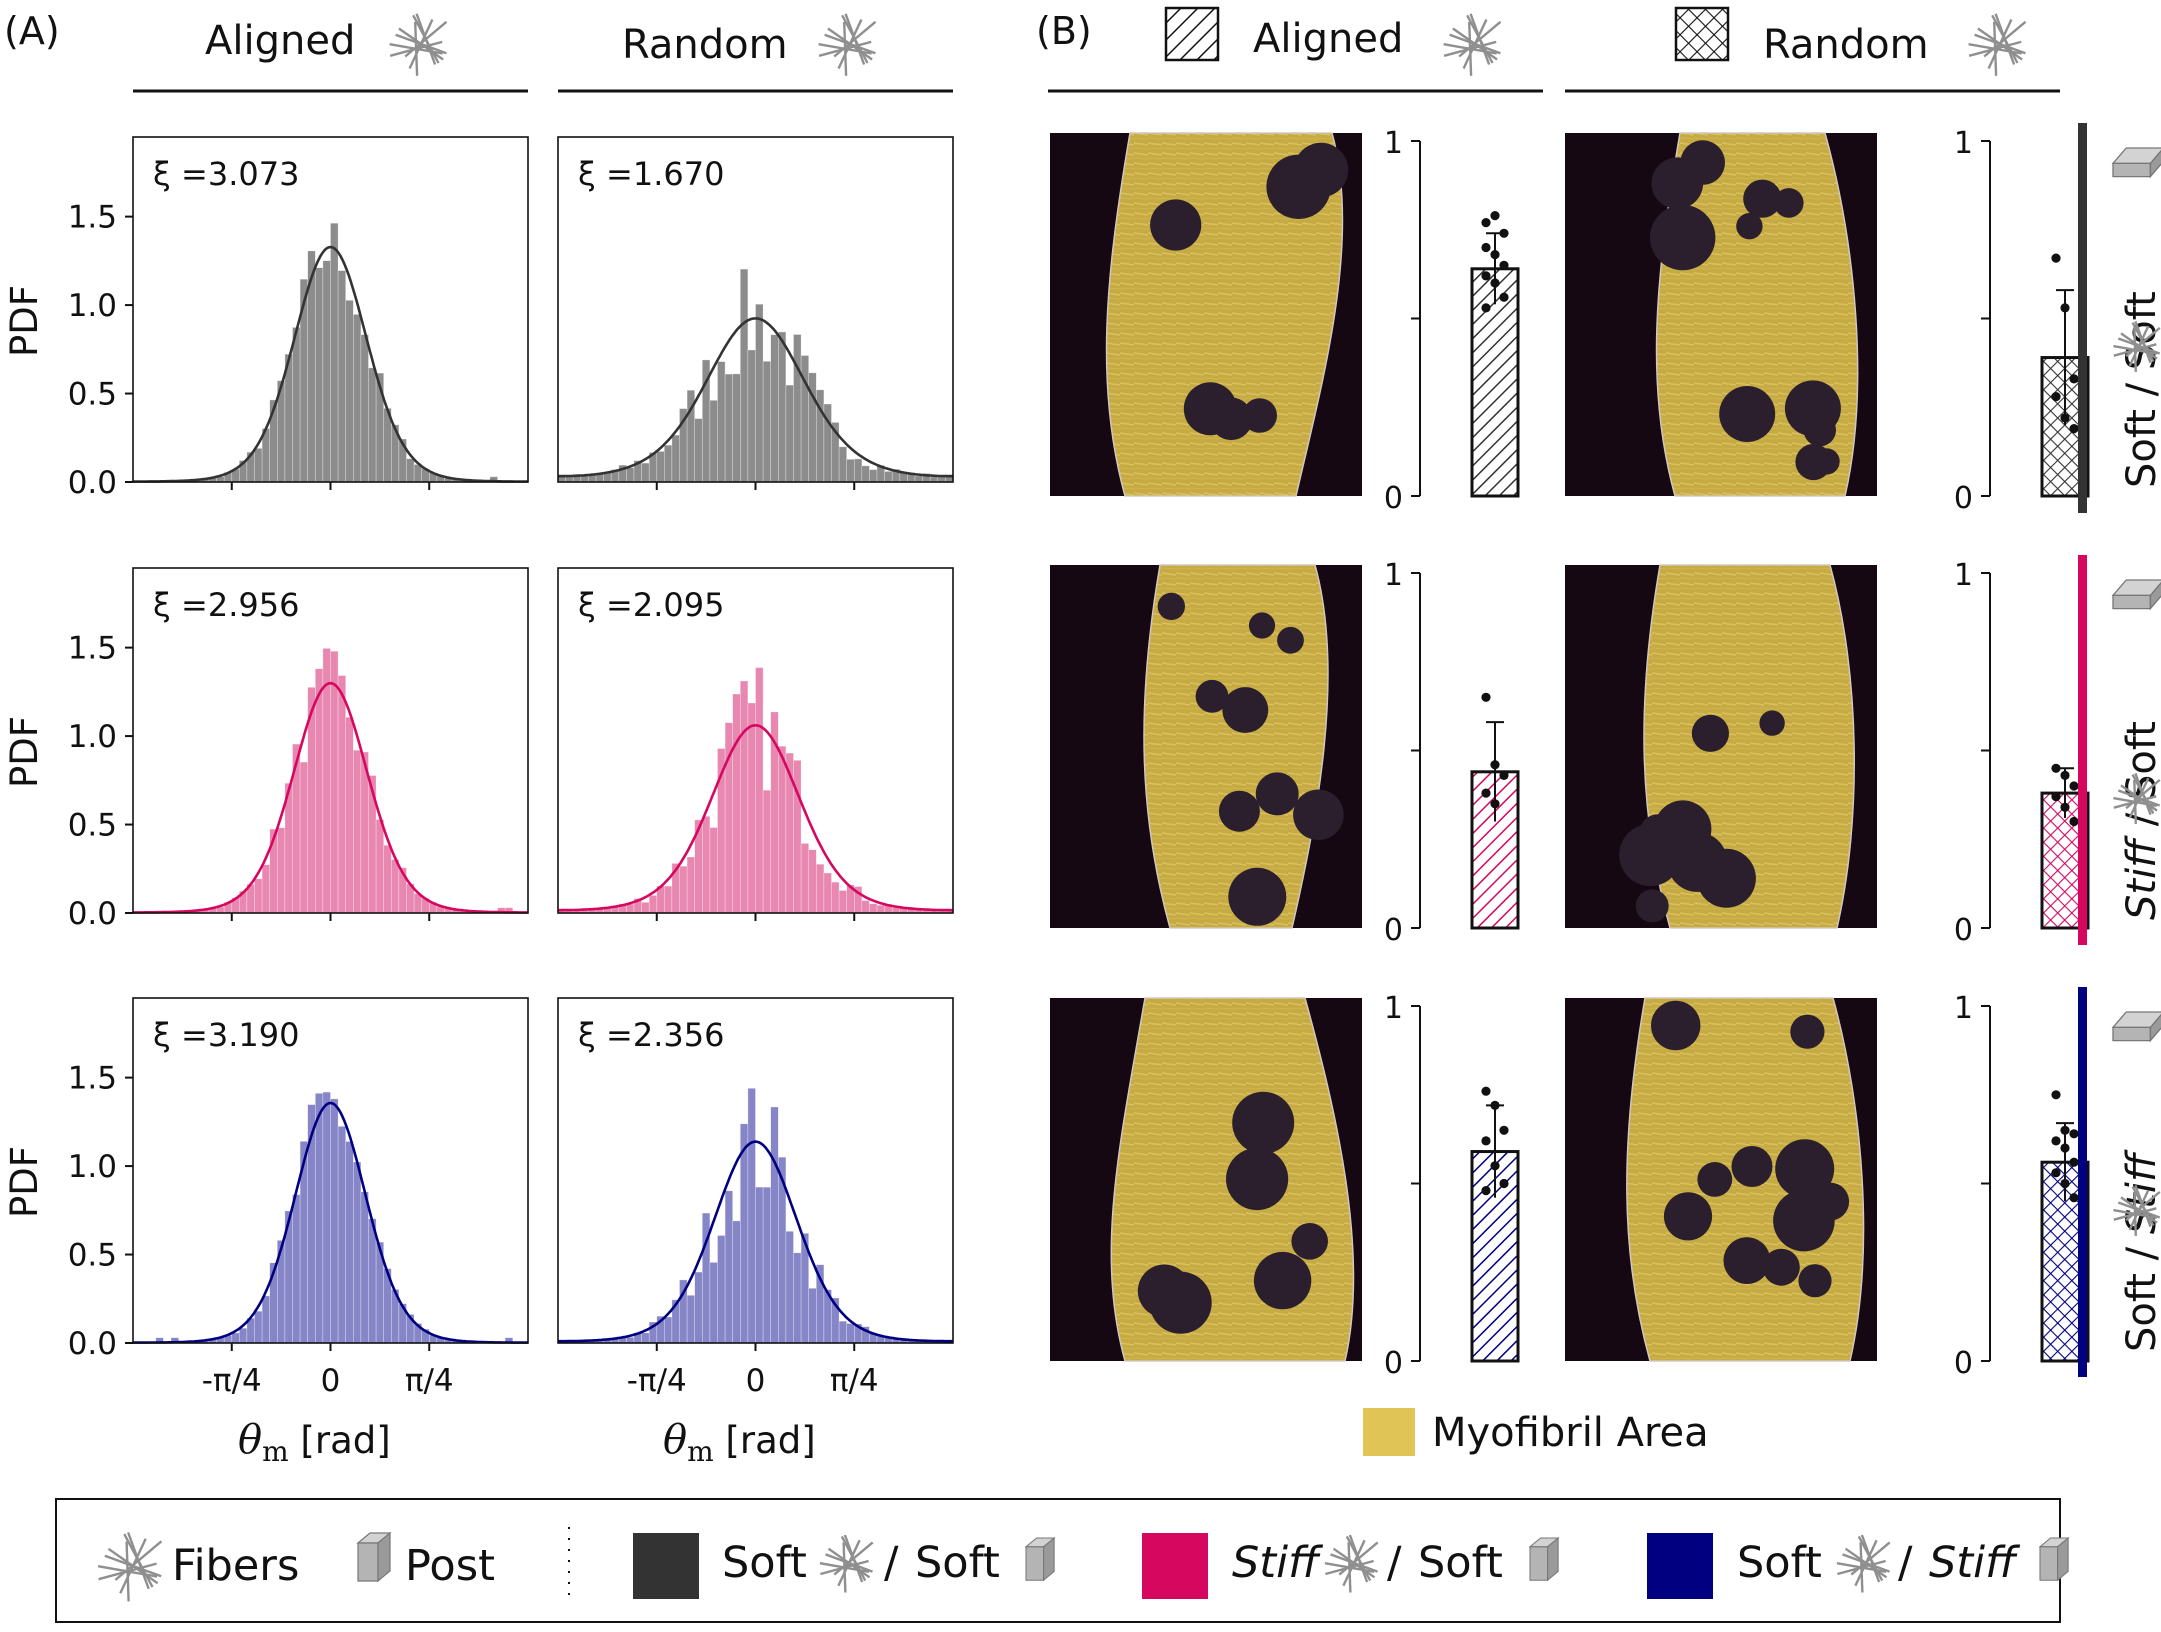 The height and width of the screenshot is (1632, 2161). Describe the element at coordinates (2082, 750) in the screenshot. I see `row-color-bar` at that location.